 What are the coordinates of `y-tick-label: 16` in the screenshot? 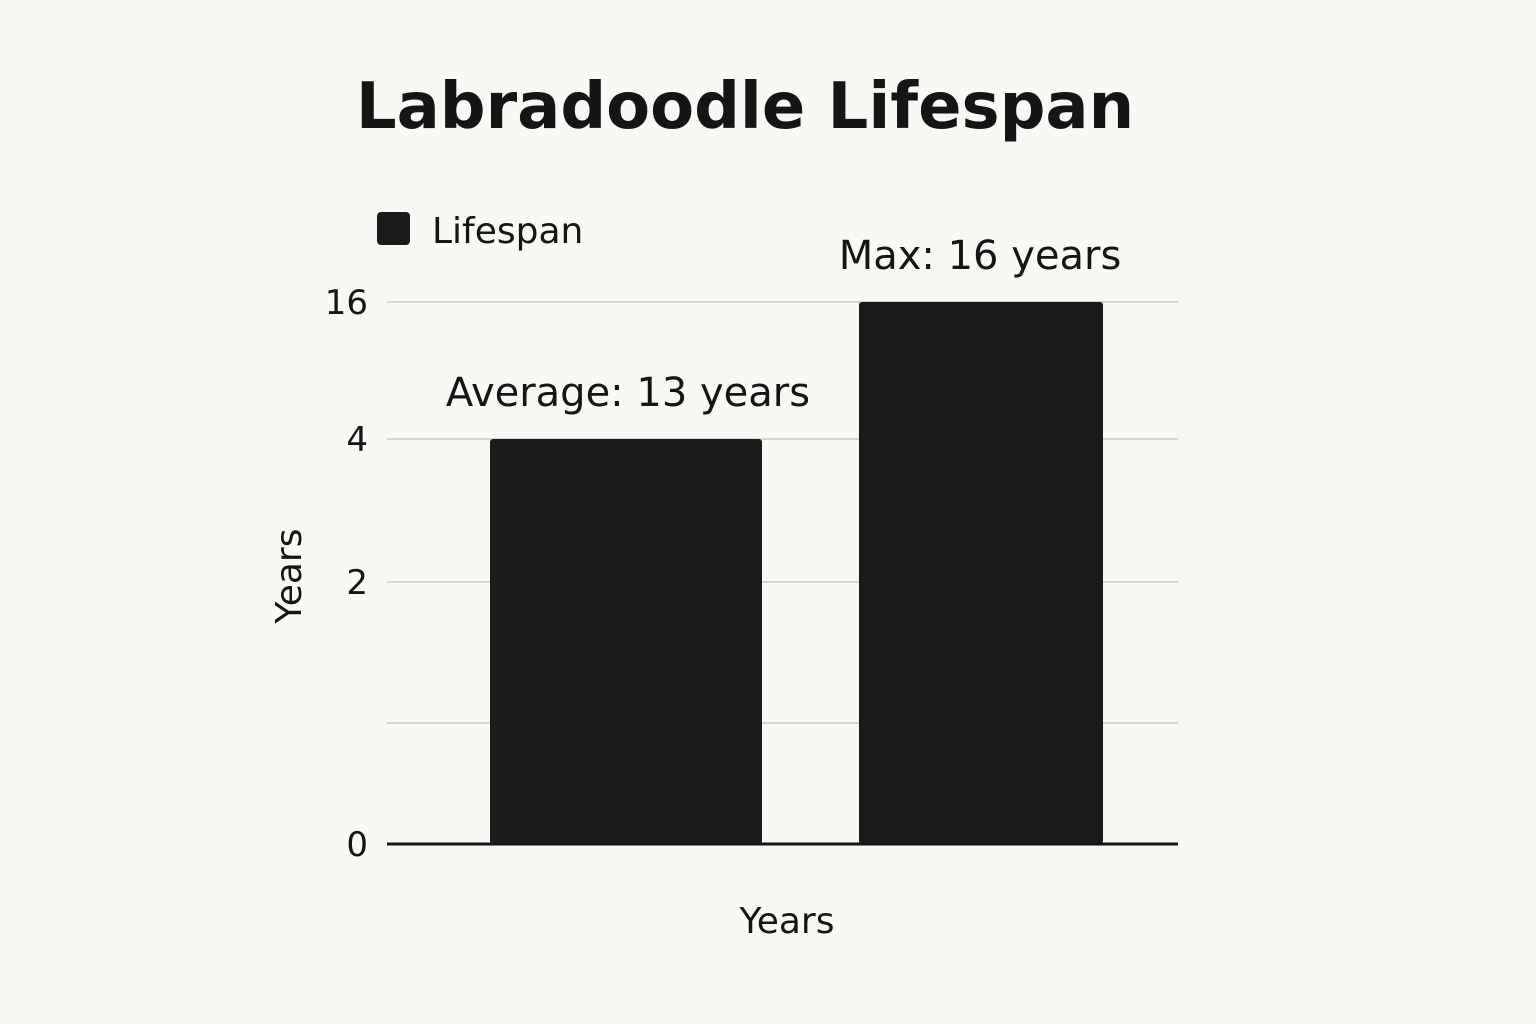 It's located at (346, 303).